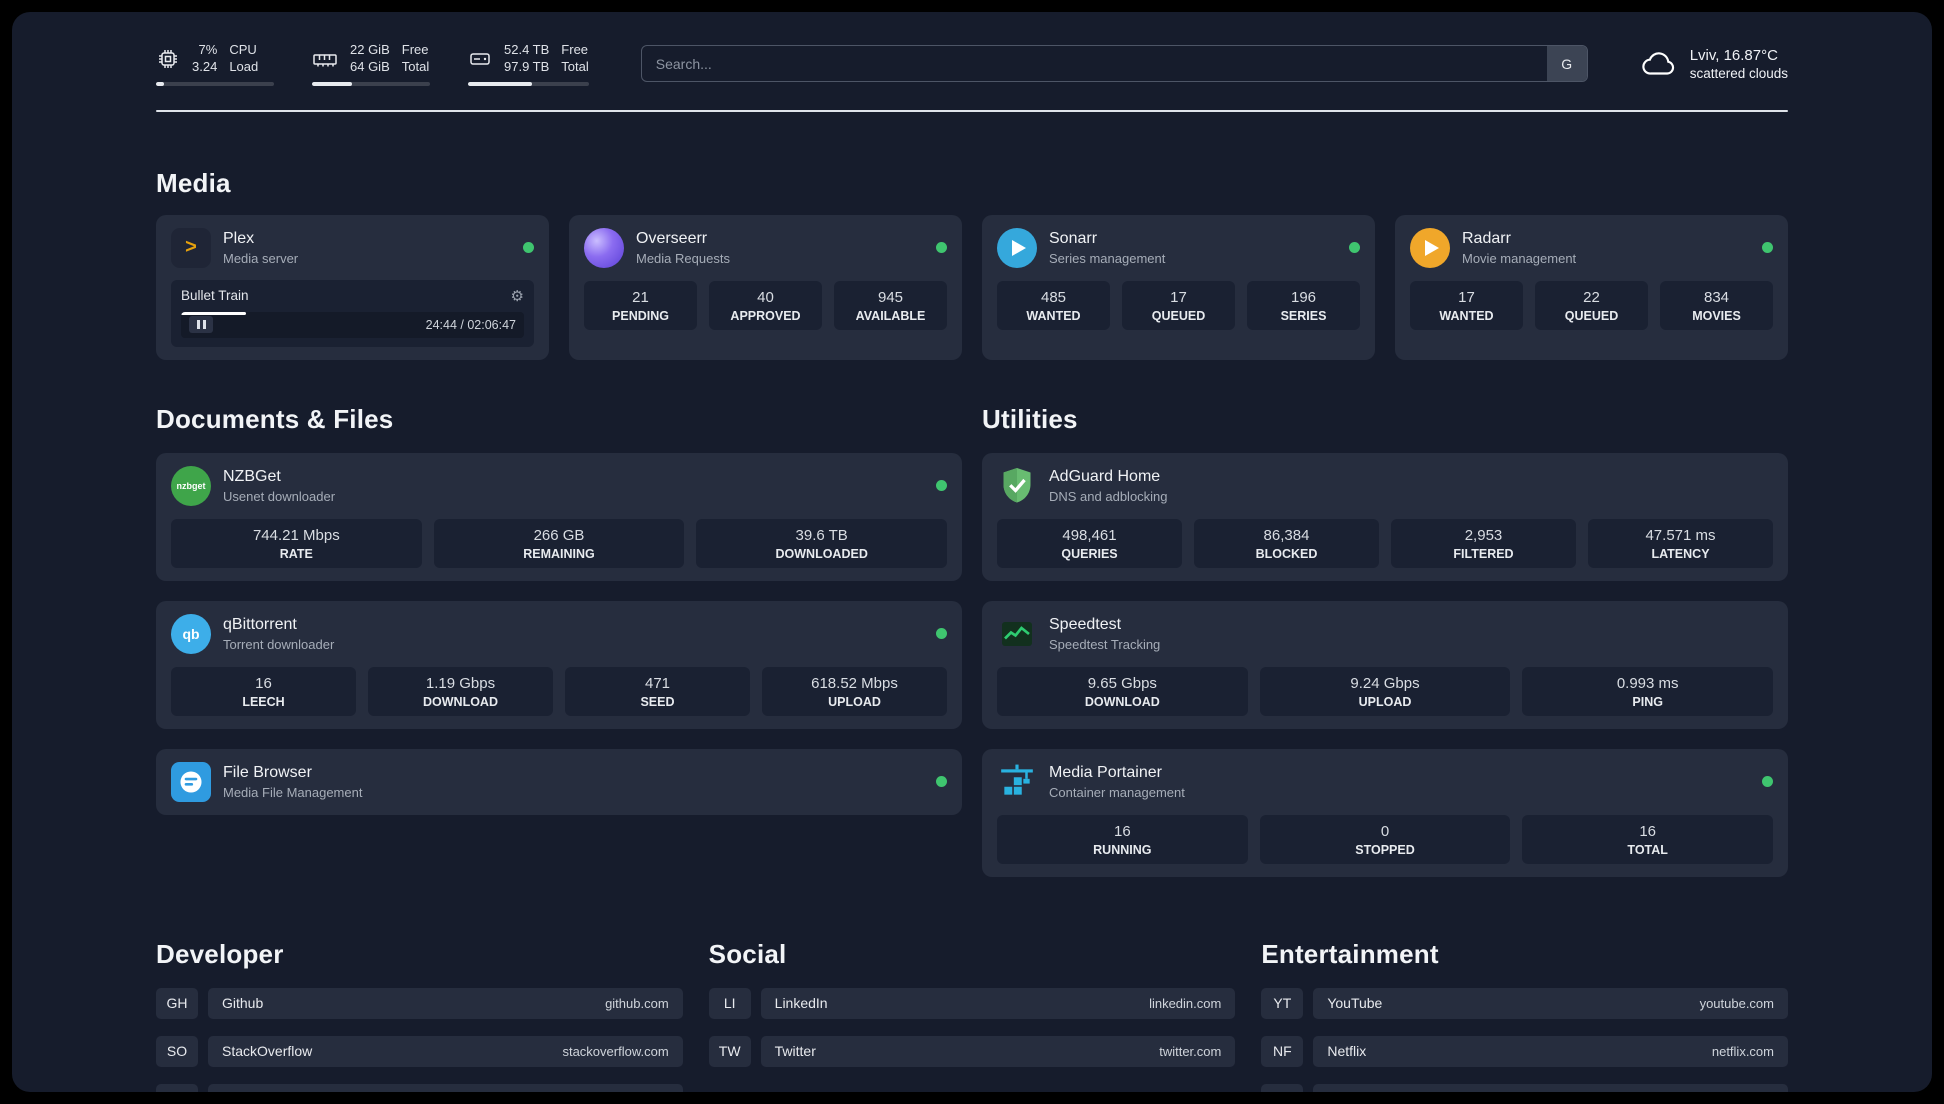 The width and height of the screenshot is (1944, 1104). What do you see at coordinates (1105, 772) in the screenshot?
I see `app-name: Media Portainer` at bounding box center [1105, 772].